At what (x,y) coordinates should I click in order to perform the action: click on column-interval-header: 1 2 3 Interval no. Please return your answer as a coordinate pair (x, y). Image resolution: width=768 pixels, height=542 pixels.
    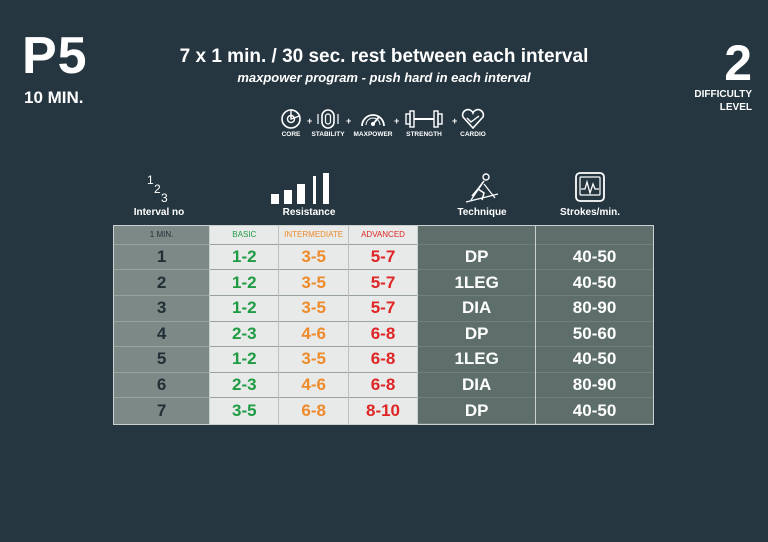
    Looking at the image, I should click on (159, 195).